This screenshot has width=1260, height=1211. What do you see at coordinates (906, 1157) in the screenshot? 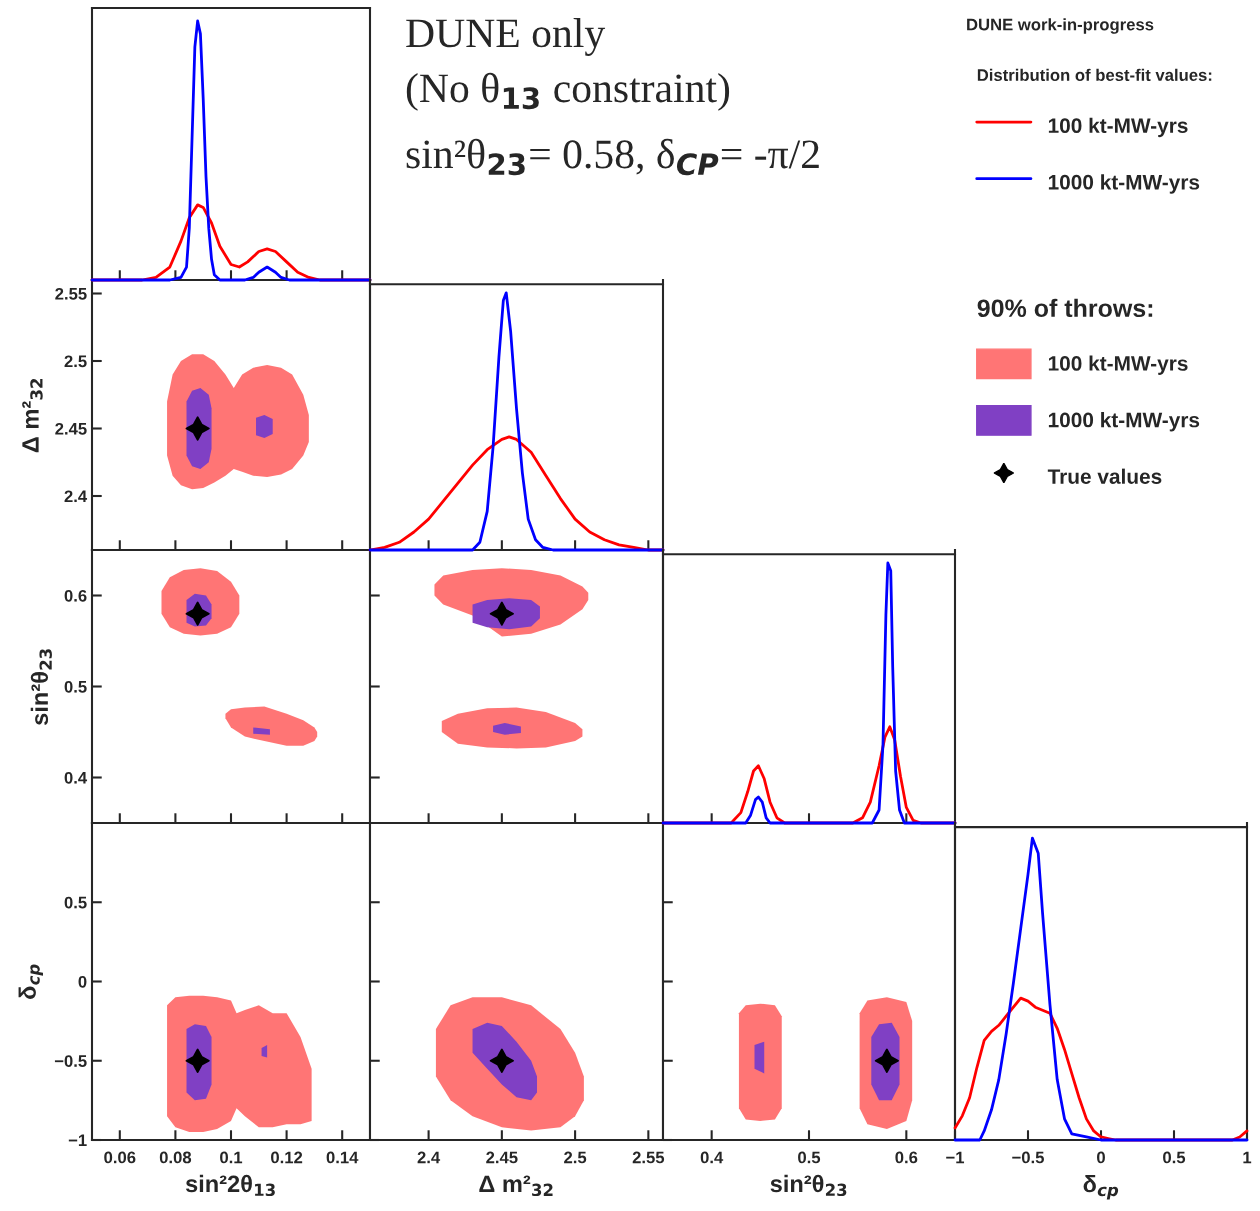
I see `x-tick-label: 0.6` at bounding box center [906, 1157].